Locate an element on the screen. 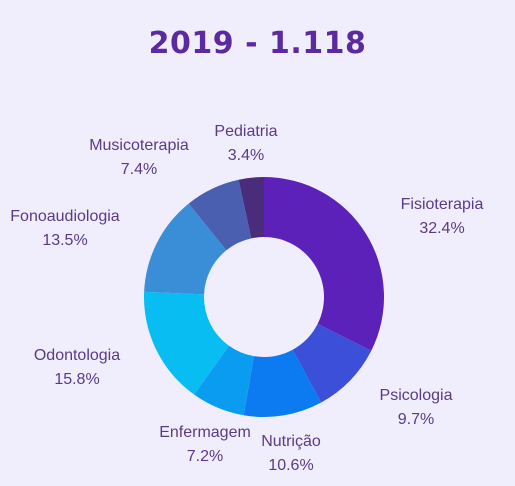 The height and width of the screenshot is (486, 515). slice-label-psicologia: Psicologia is located at coordinates (416, 395).